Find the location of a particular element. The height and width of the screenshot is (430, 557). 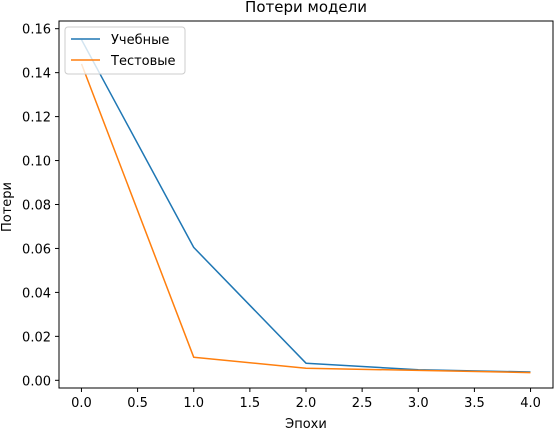

x-tick-label: 2.0 is located at coordinates (306, 403).